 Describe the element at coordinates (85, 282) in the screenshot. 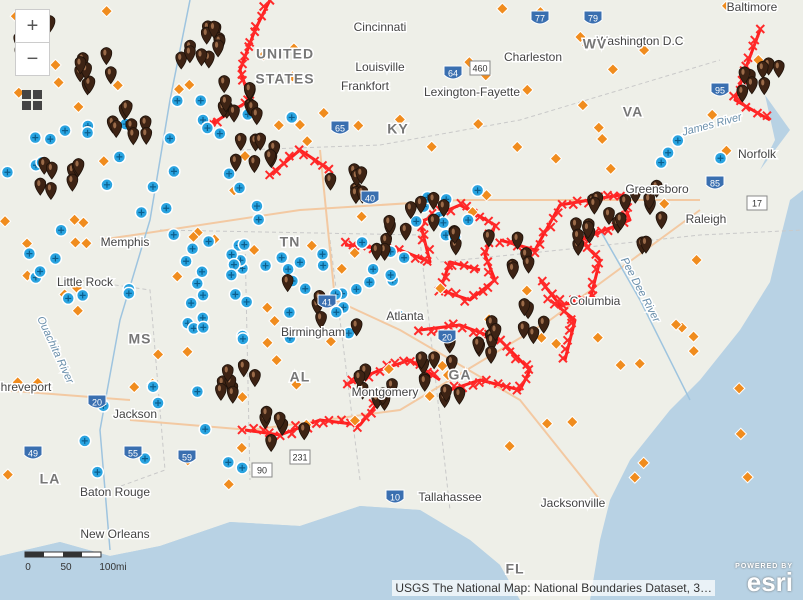

I see `city-label: Little Rock` at that location.